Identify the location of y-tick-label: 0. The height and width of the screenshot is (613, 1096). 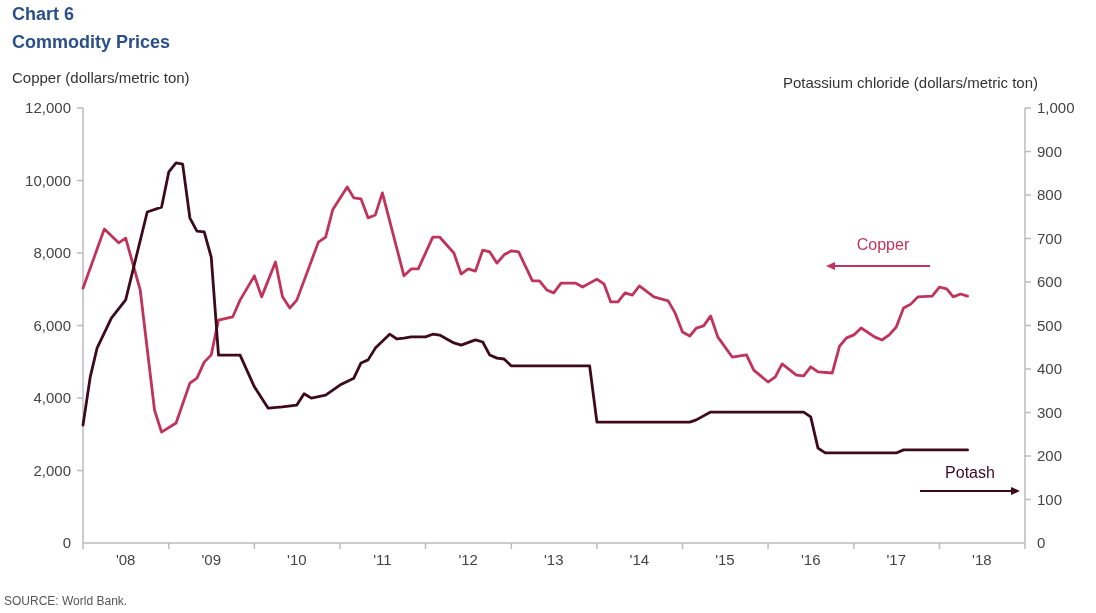
(66, 543).